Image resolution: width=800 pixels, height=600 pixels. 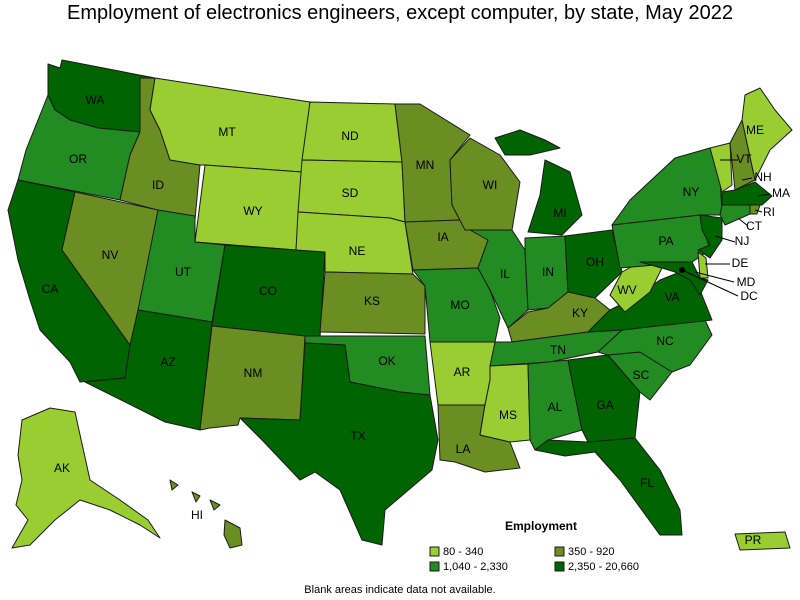 I want to click on state-label-AR: AR, so click(x=462, y=372).